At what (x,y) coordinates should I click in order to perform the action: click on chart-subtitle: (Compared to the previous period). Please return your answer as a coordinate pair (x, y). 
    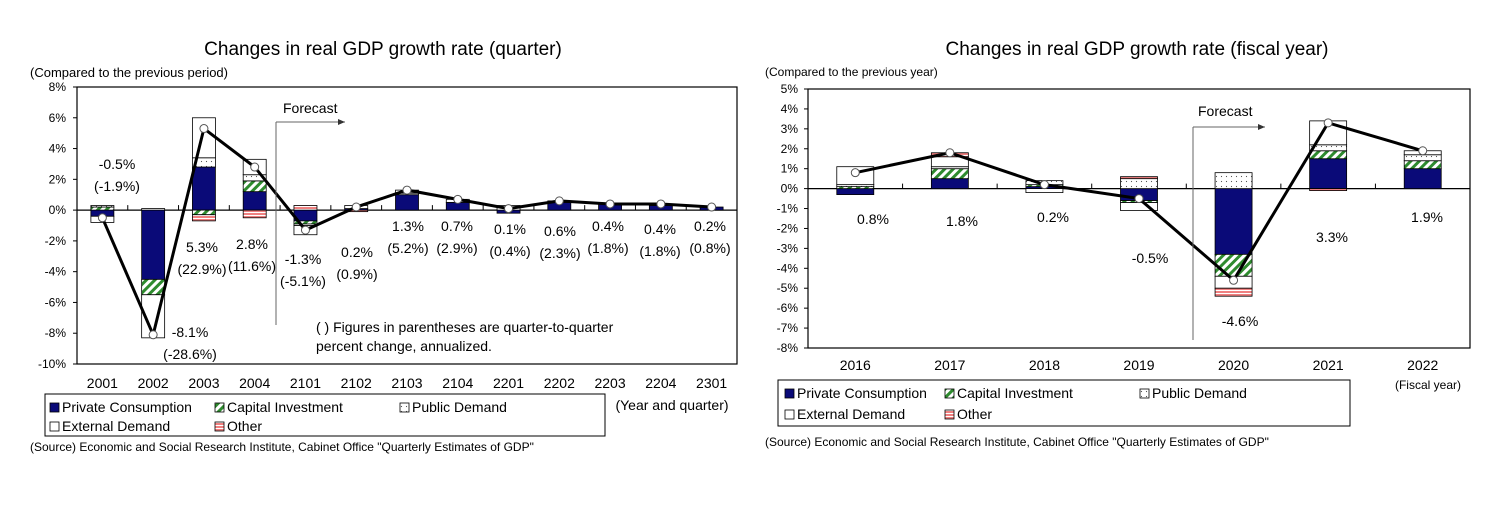
    Looking at the image, I should click on (129, 72).